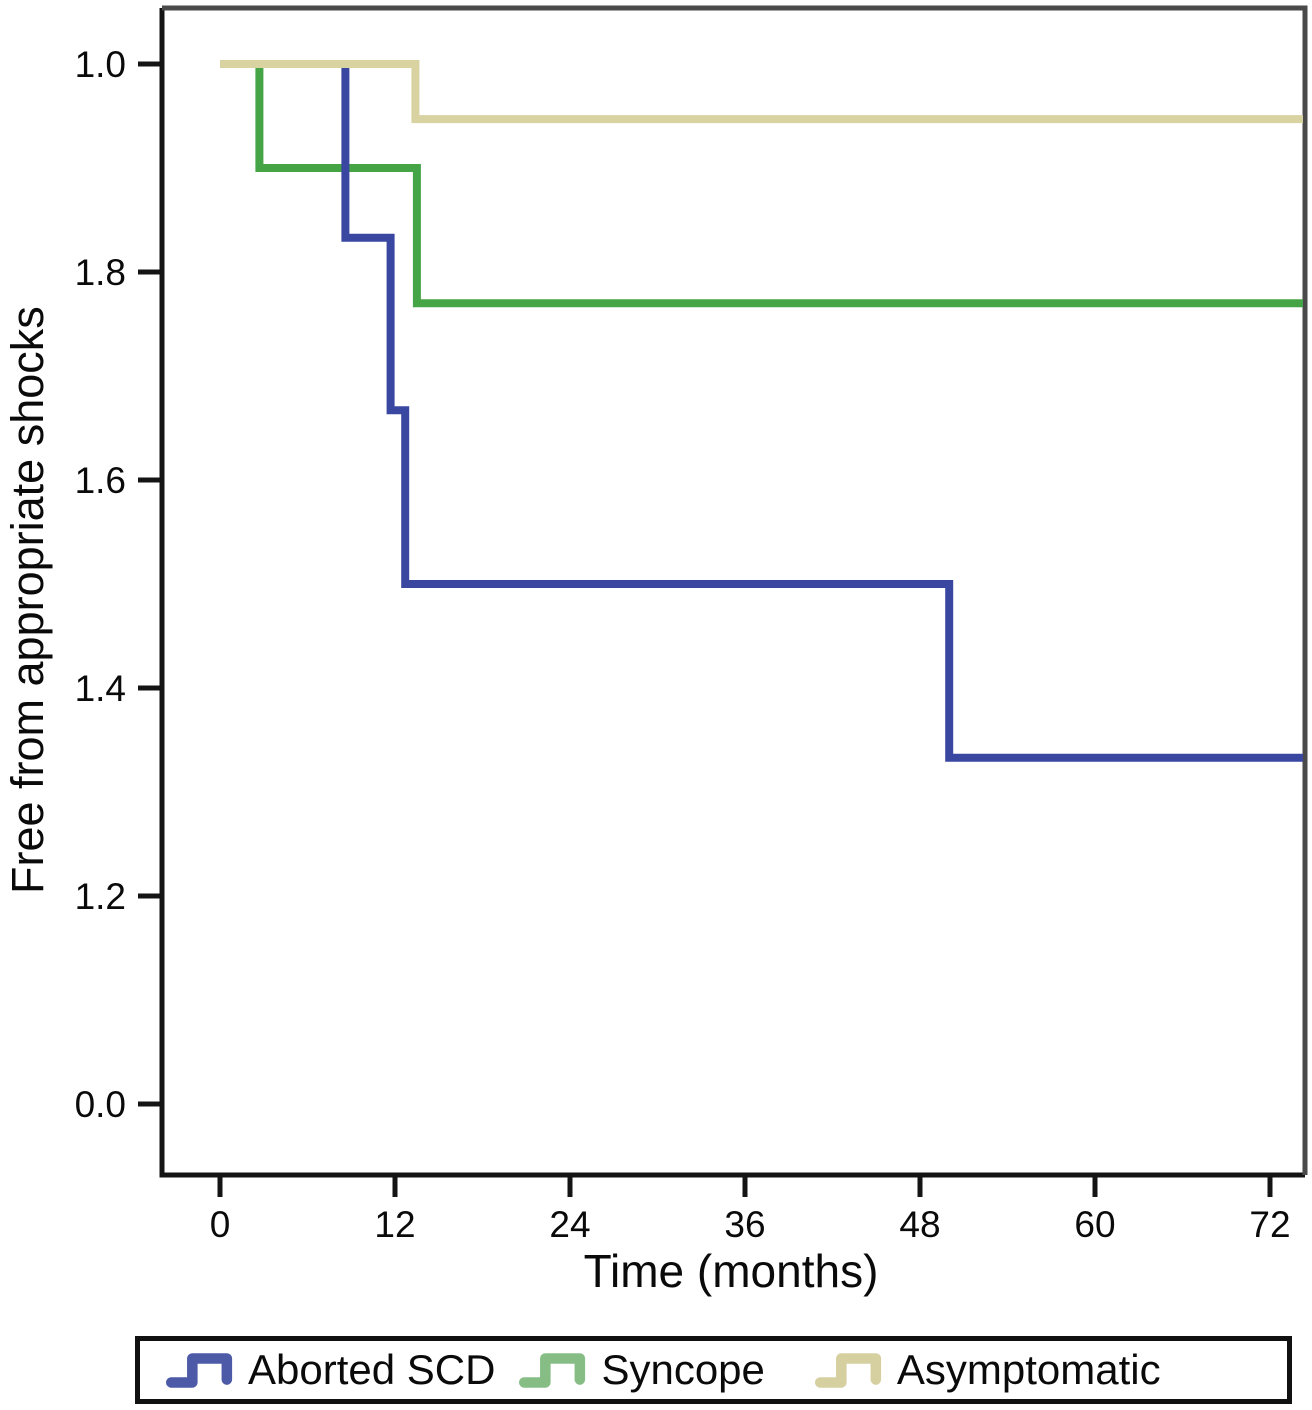 This screenshot has height=1410, width=1312. Describe the element at coordinates (1094, 1224) in the screenshot. I see `x-tick-label: 60` at that location.